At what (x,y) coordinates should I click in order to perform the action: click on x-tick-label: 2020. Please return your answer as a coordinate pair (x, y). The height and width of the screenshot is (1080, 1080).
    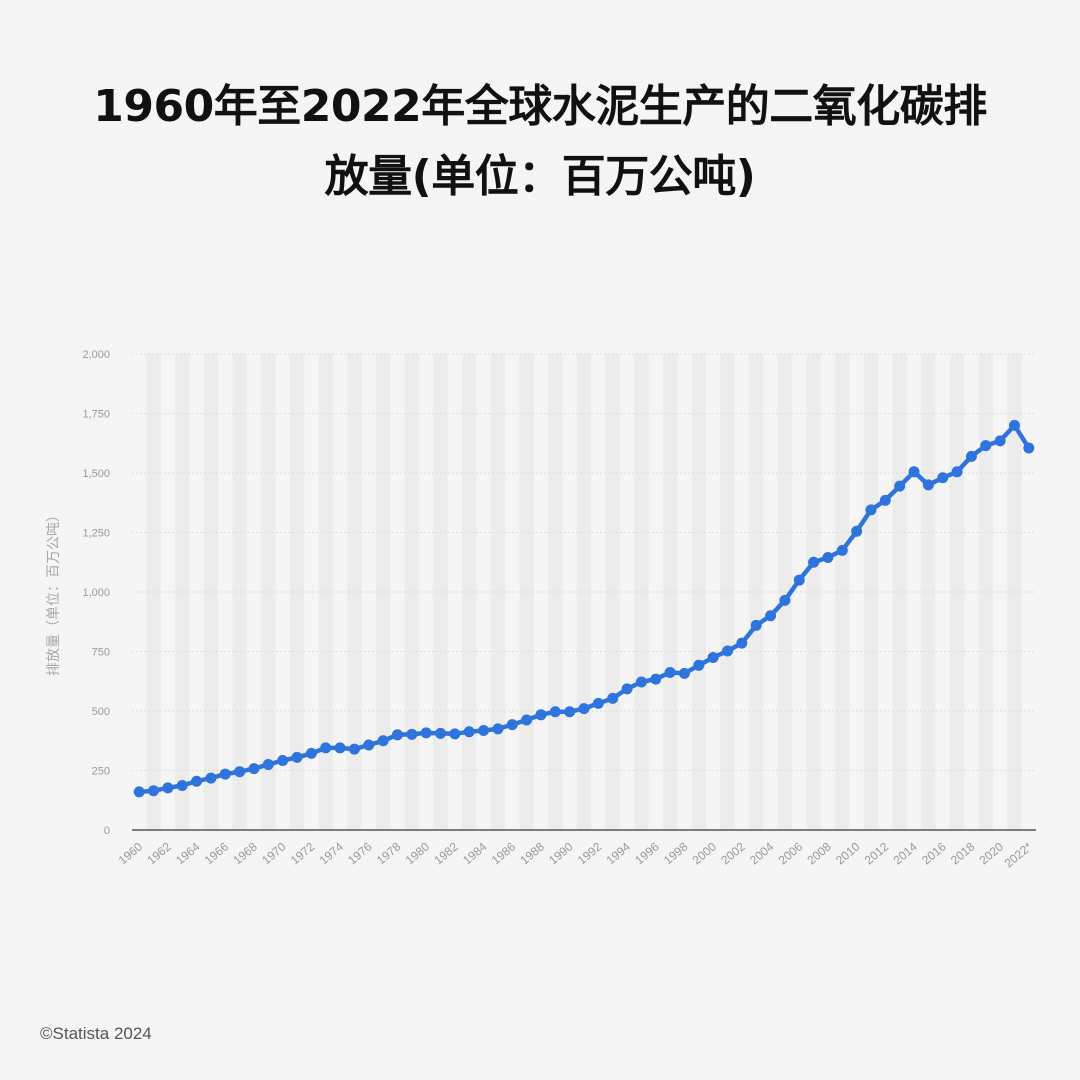
    Looking at the image, I should click on (992, 853).